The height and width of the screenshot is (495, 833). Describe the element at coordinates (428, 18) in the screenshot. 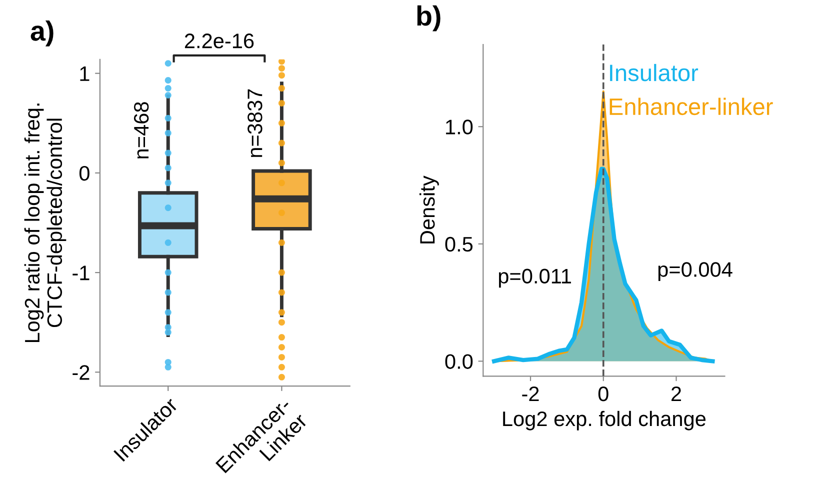

I see `chart-title: b)` at that location.